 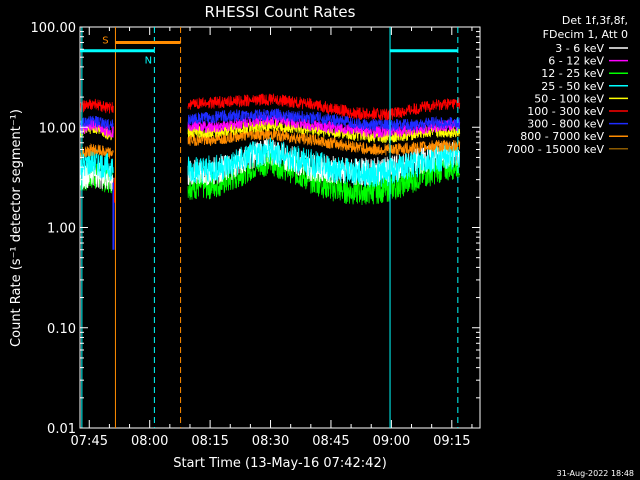 I want to click on legend-label: 7000 - 15000 keV, so click(x=555, y=149).